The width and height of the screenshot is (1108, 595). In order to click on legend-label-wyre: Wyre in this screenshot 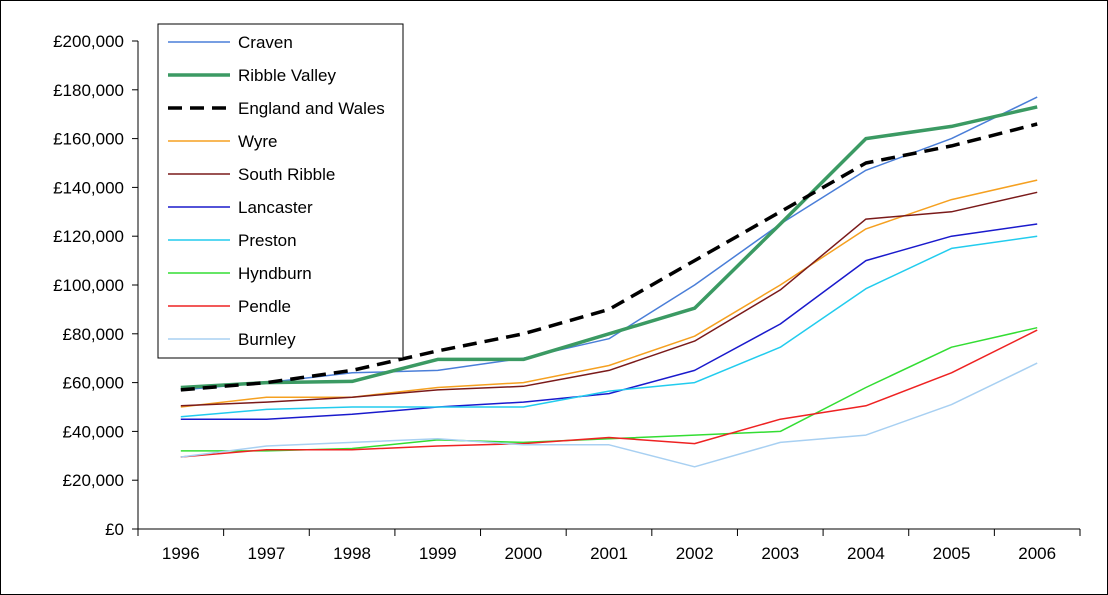, I will do `click(258, 141)`.